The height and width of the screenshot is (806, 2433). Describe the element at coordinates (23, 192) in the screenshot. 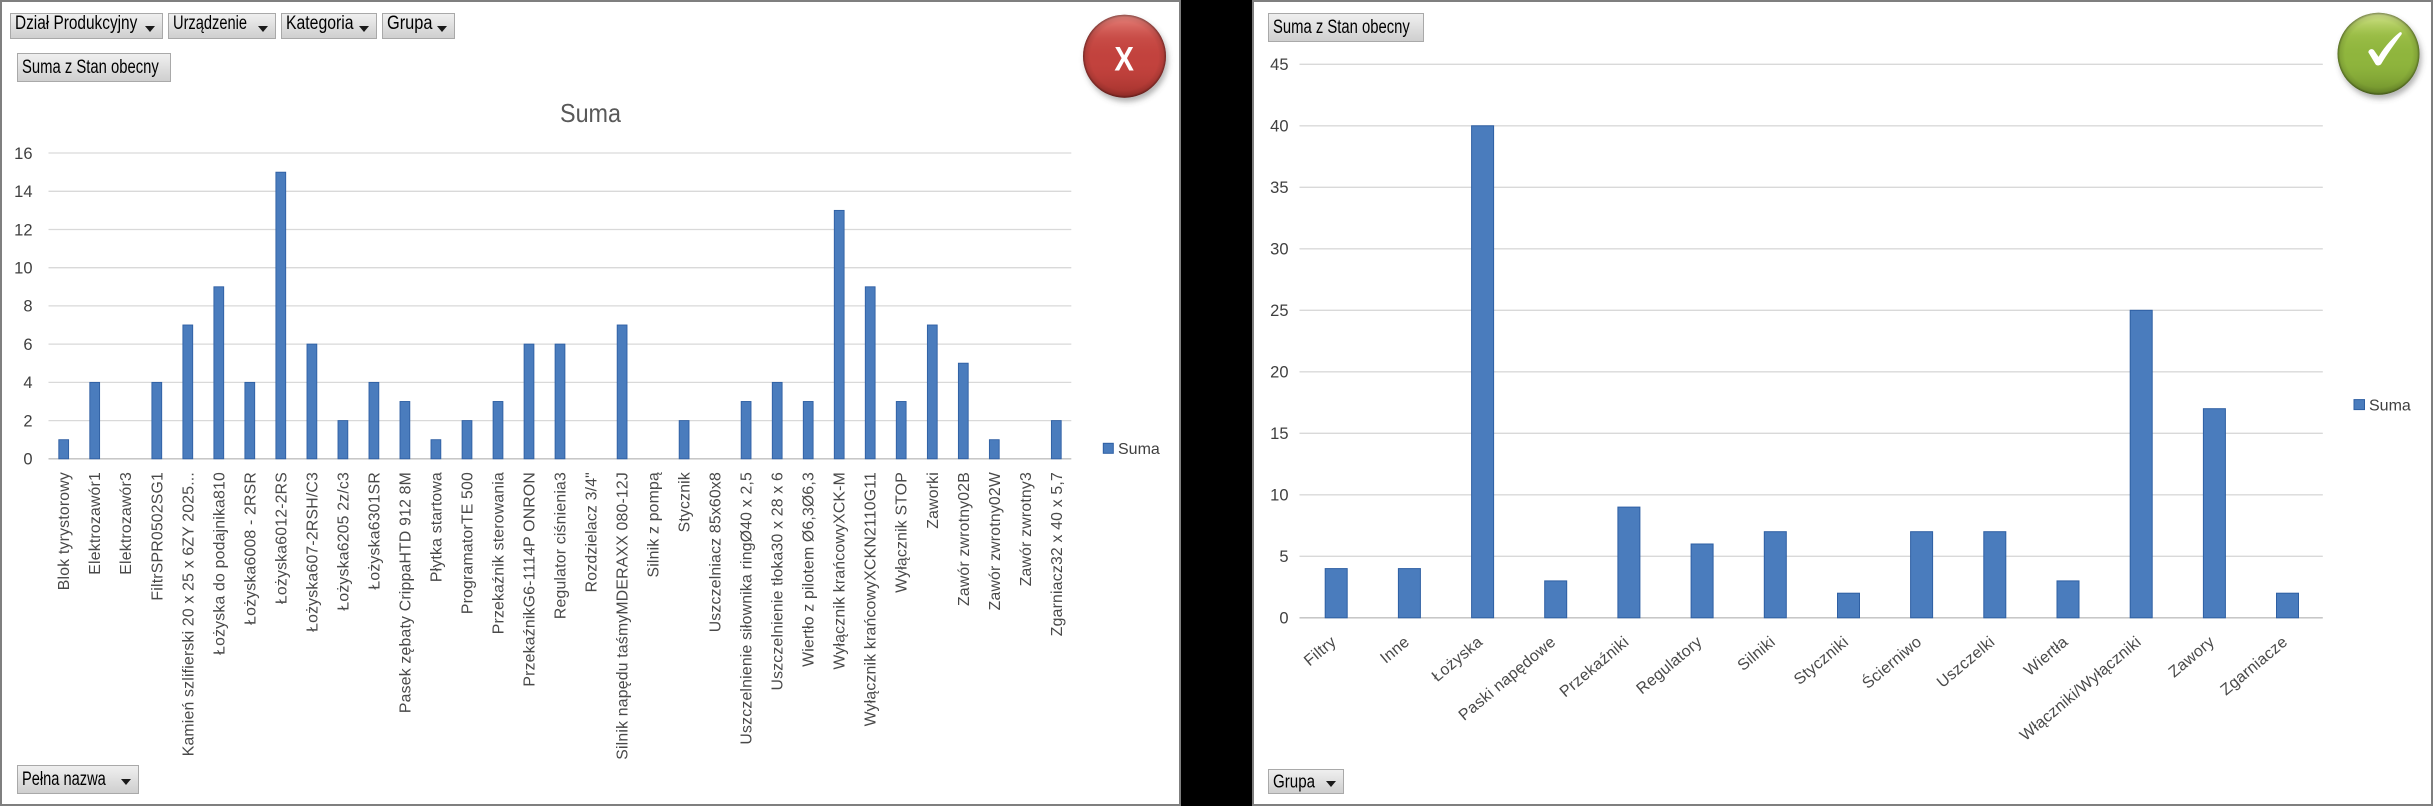

I see `svg-text: 14` at that location.